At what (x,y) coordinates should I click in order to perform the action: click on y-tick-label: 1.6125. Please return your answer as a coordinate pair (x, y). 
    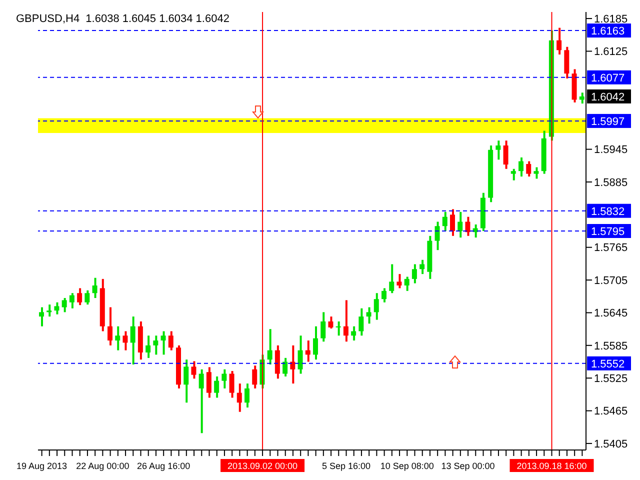
    Looking at the image, I should click on (611, 52).